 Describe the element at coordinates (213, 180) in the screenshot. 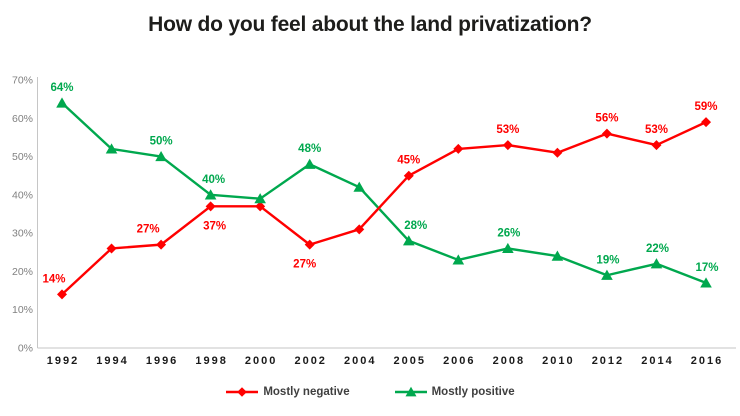

I see `data-label: 40%` at that location.